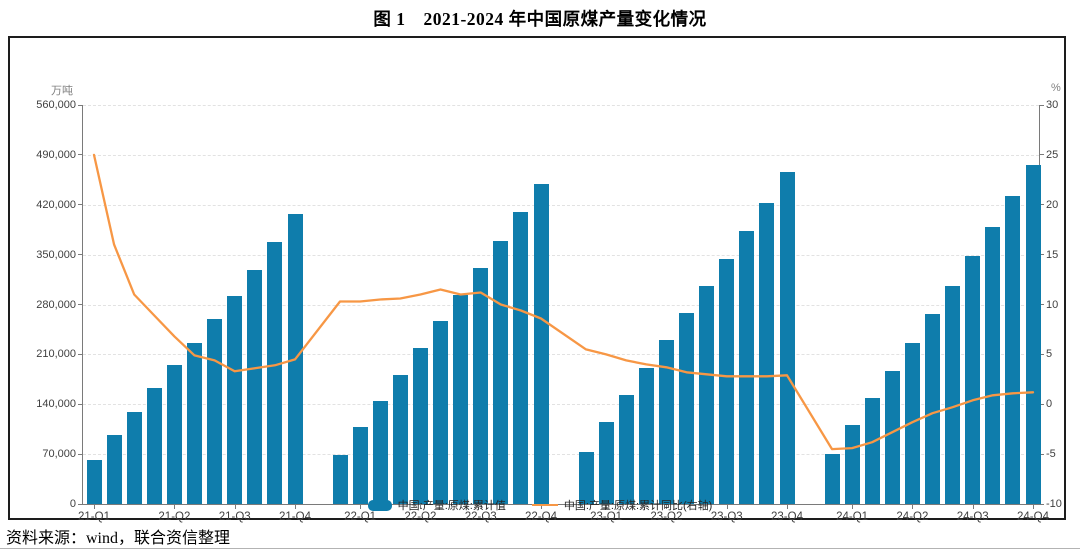 Image resolution: width=1080 pixels, height=551 pixels. What do you see at coordinates (852, 517) in the screenshot?
I see `x-axis-tick-label: 24-Q1` at bounding box center [852, 517].